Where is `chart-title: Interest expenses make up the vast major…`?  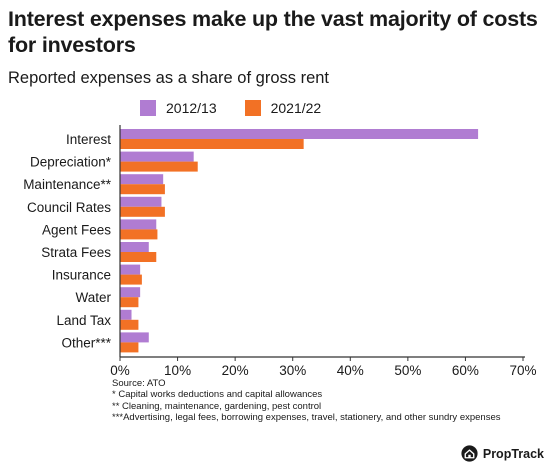 chart-title: Interest expenses make up the vast major… is located at coordinates (273, 32).